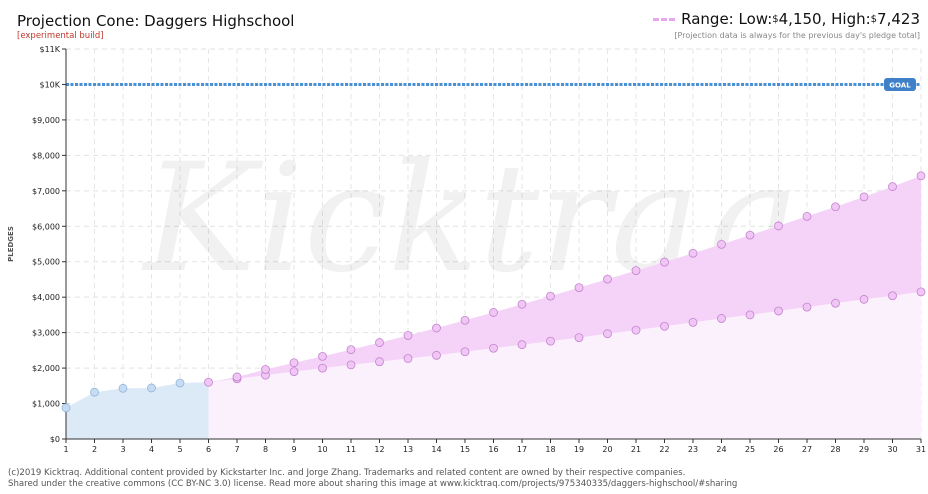  What do you see at coordinates (846, 19) in the screenshot?
I see `range-high-separator: , High:` at bounding box center [846, 19].